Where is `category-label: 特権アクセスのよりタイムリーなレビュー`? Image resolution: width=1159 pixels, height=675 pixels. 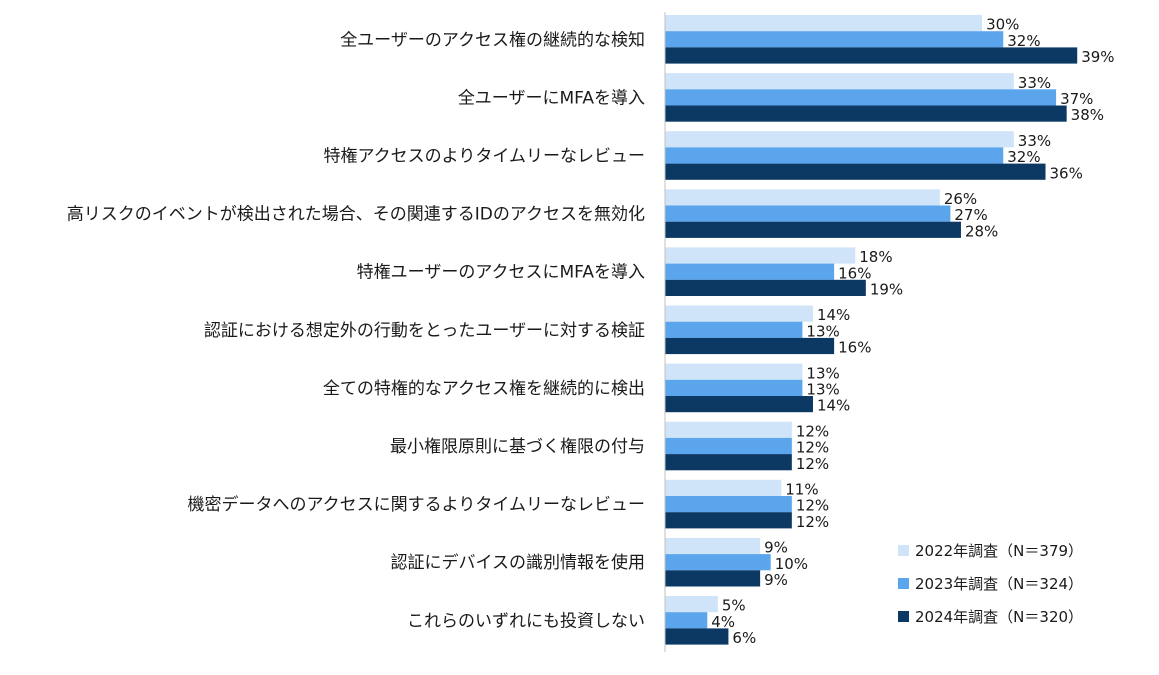
category-label: 特権アクセスのよりタイムリーなレビュー is located at coordinates (484, 157).